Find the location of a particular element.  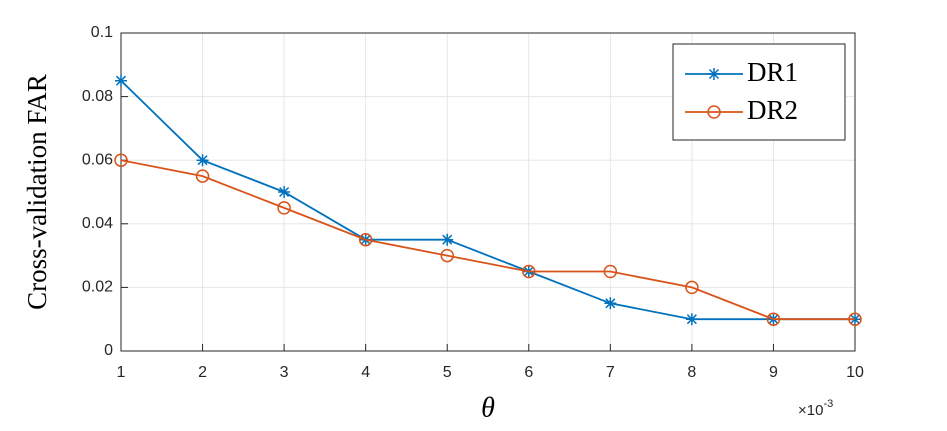

y-tick-label: 0.06 is located at coordinates (97, 159).